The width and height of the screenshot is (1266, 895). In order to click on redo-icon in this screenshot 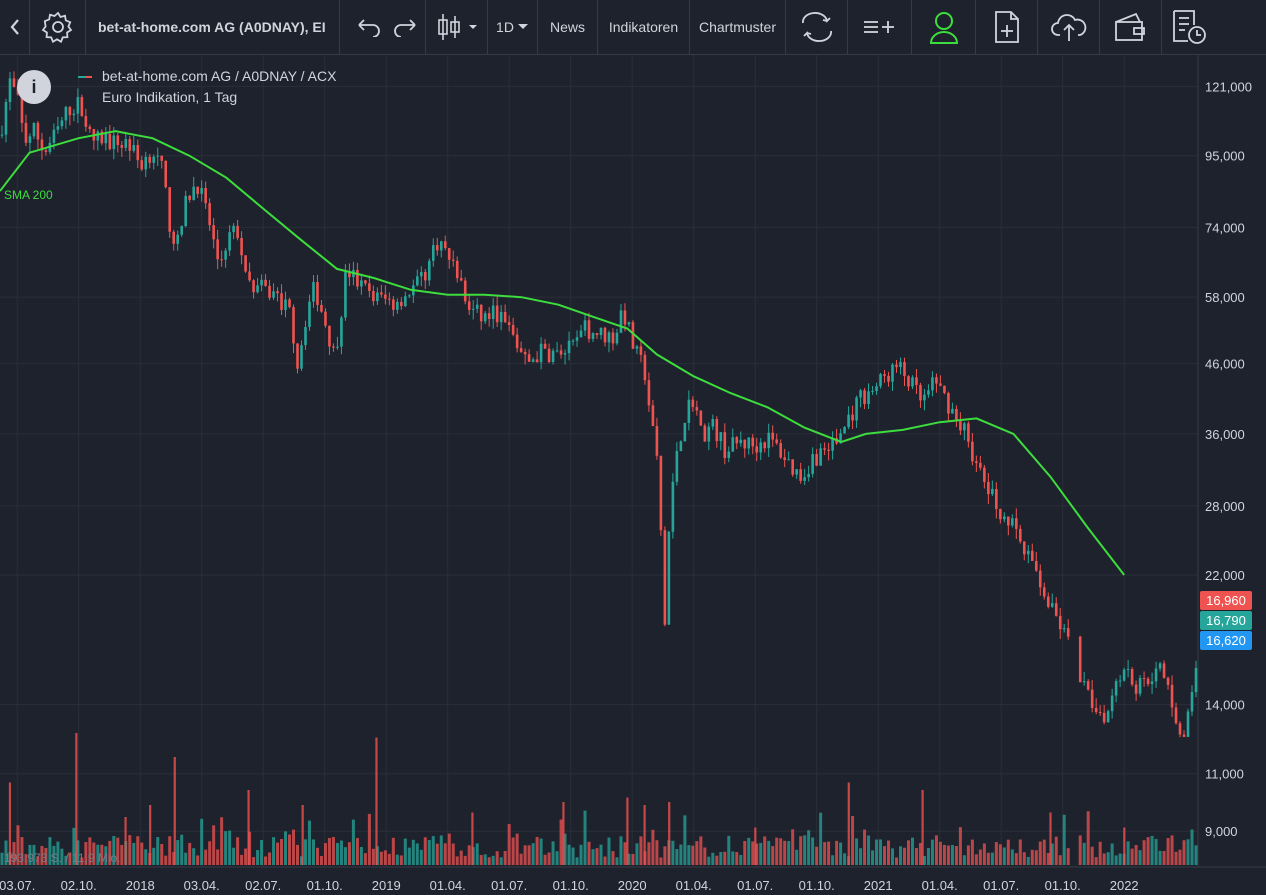, I will do `click(404, 28)`.